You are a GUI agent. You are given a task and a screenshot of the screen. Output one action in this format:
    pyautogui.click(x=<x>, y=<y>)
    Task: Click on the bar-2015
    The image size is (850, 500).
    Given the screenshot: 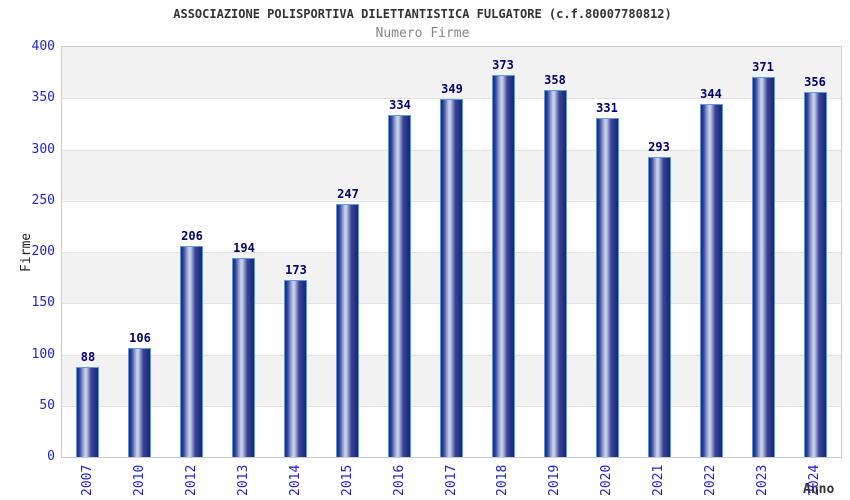 What is the action you would take?
    pyautogui.click(x=347, y=330)
    